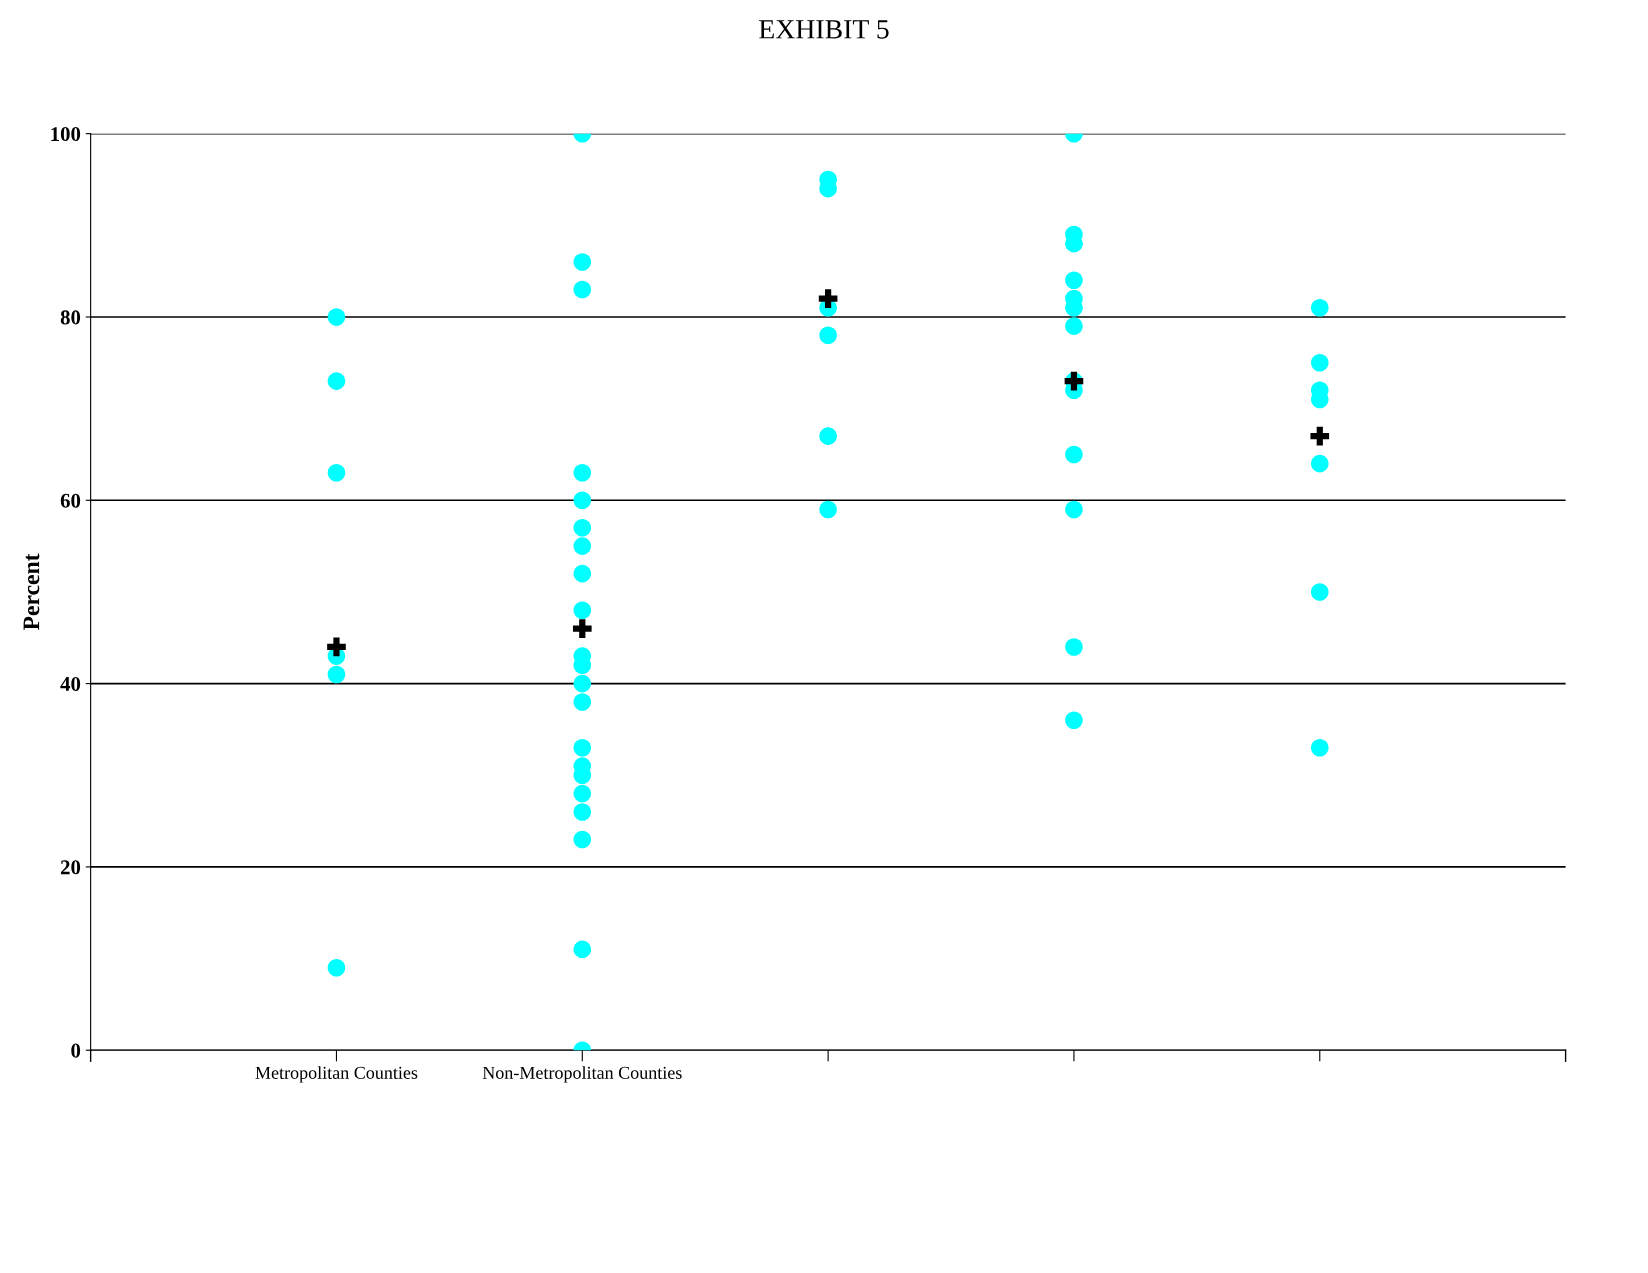 Image resolution: width=1648 pixels, height=1273 pixels. What do you see at coordinates (70, 500) in the screenshot?
I see `y-tick-label: 60` at bounding box center [70, 500].